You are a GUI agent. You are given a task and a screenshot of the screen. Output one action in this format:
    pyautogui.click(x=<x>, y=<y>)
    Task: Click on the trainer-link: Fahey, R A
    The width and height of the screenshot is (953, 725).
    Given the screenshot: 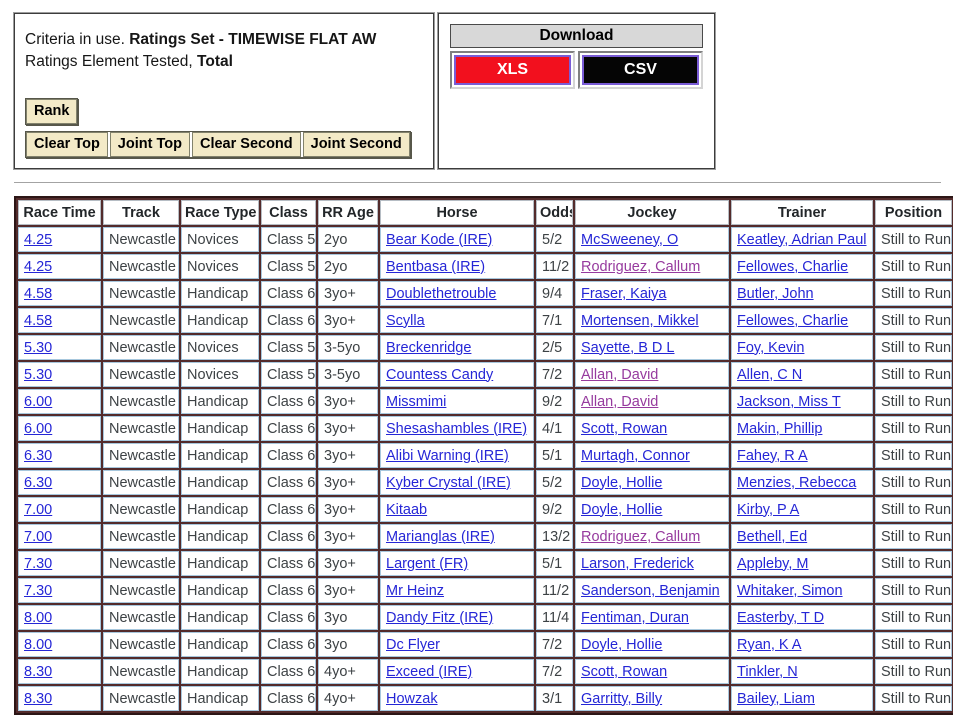 What is the action you would take?
    pyautogui.click(x=772, y=455)
    